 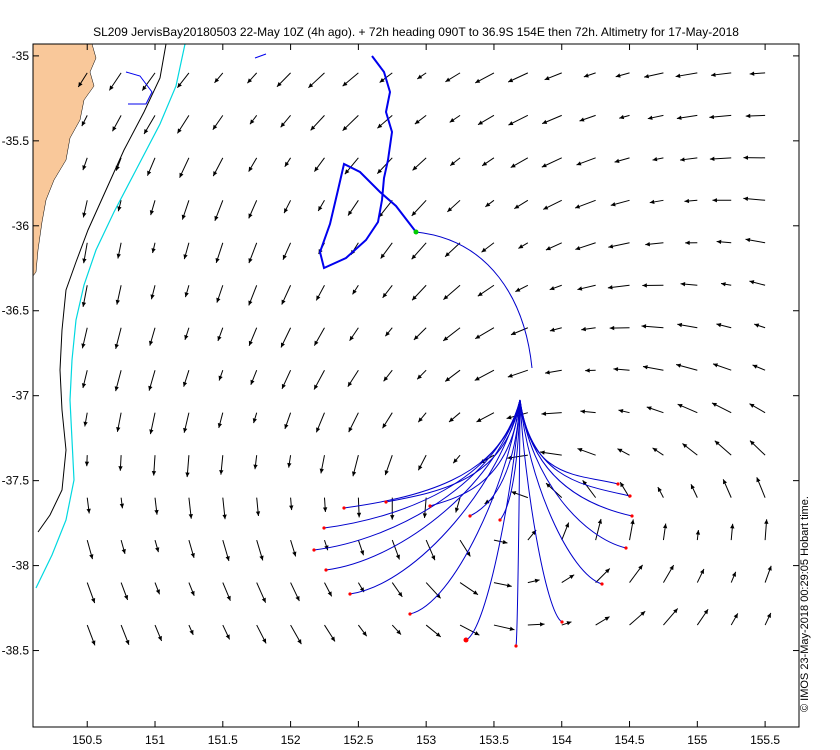 I want to click on glider-track, so click(x=367, y=162).